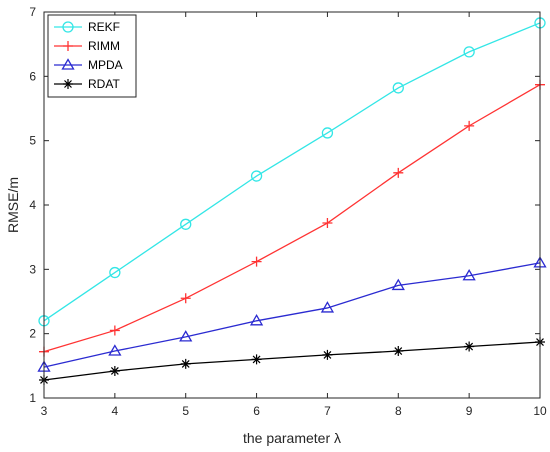 This screenshot has width=550, height=452. What do you see at coordinates (92, 56) in the screenshot?
I see `legend: REKF RIMM MPDA RDAT` at bounding box center [92, 56].